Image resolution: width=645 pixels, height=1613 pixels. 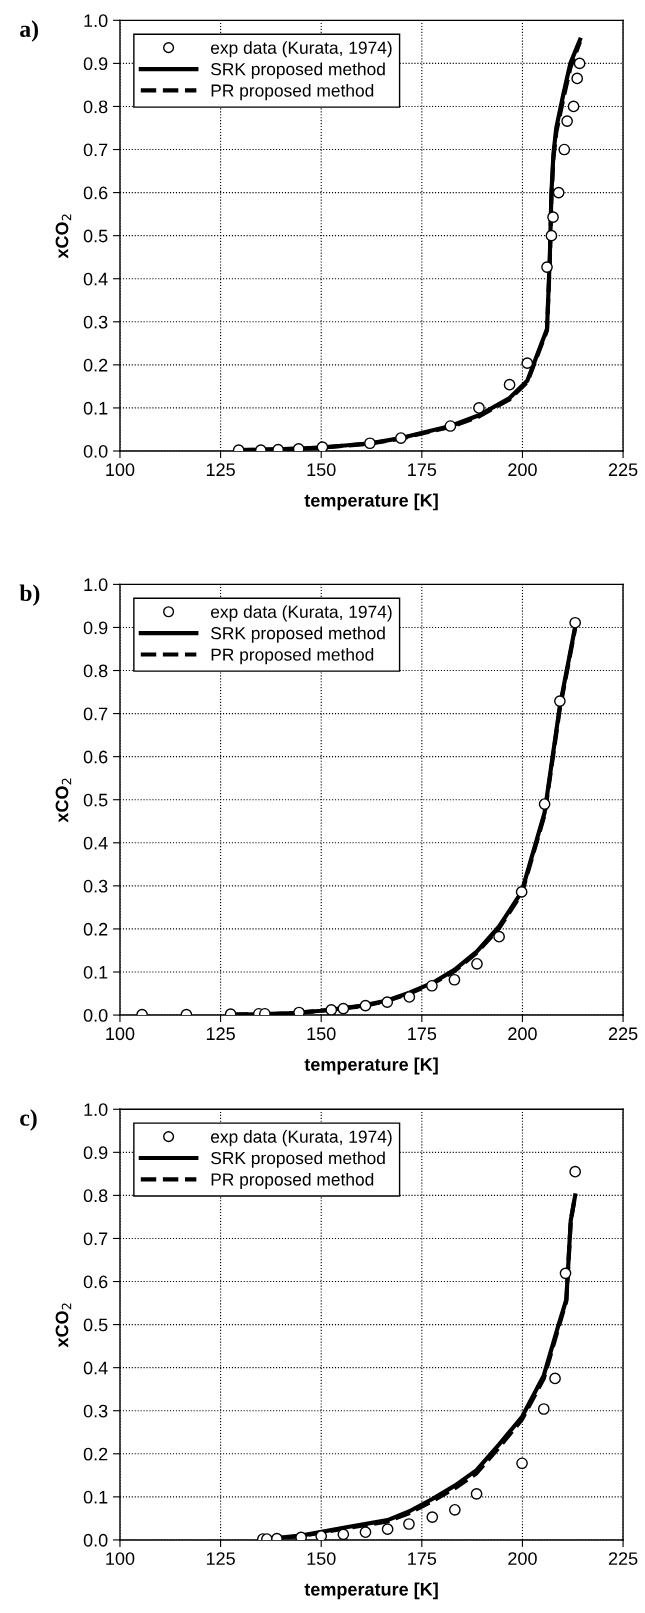 What do you see at coordinates (292, 656) in the screenshot?
I see `legend-label: PR proposed method` at bounding box center [292, 656].